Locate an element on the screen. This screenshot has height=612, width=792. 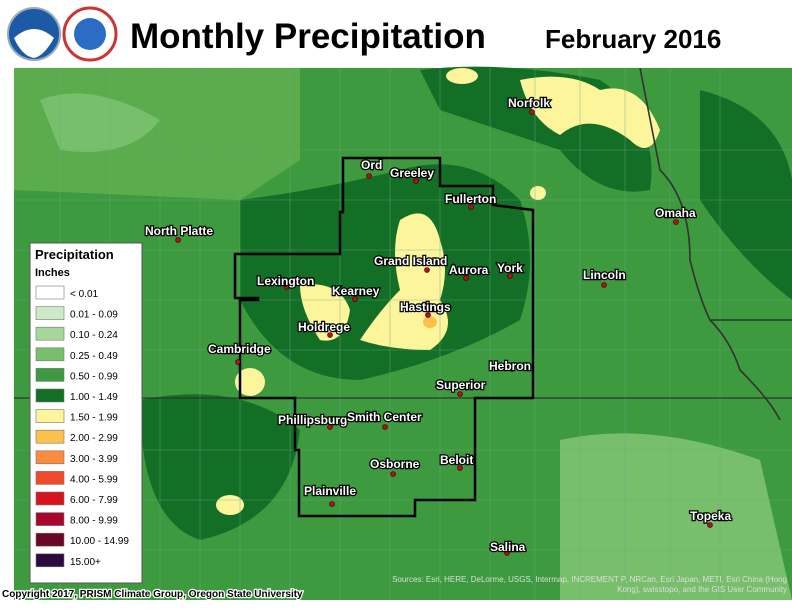
legend-label: 0.01 - 0.09 is located at coordinates (94, 315).